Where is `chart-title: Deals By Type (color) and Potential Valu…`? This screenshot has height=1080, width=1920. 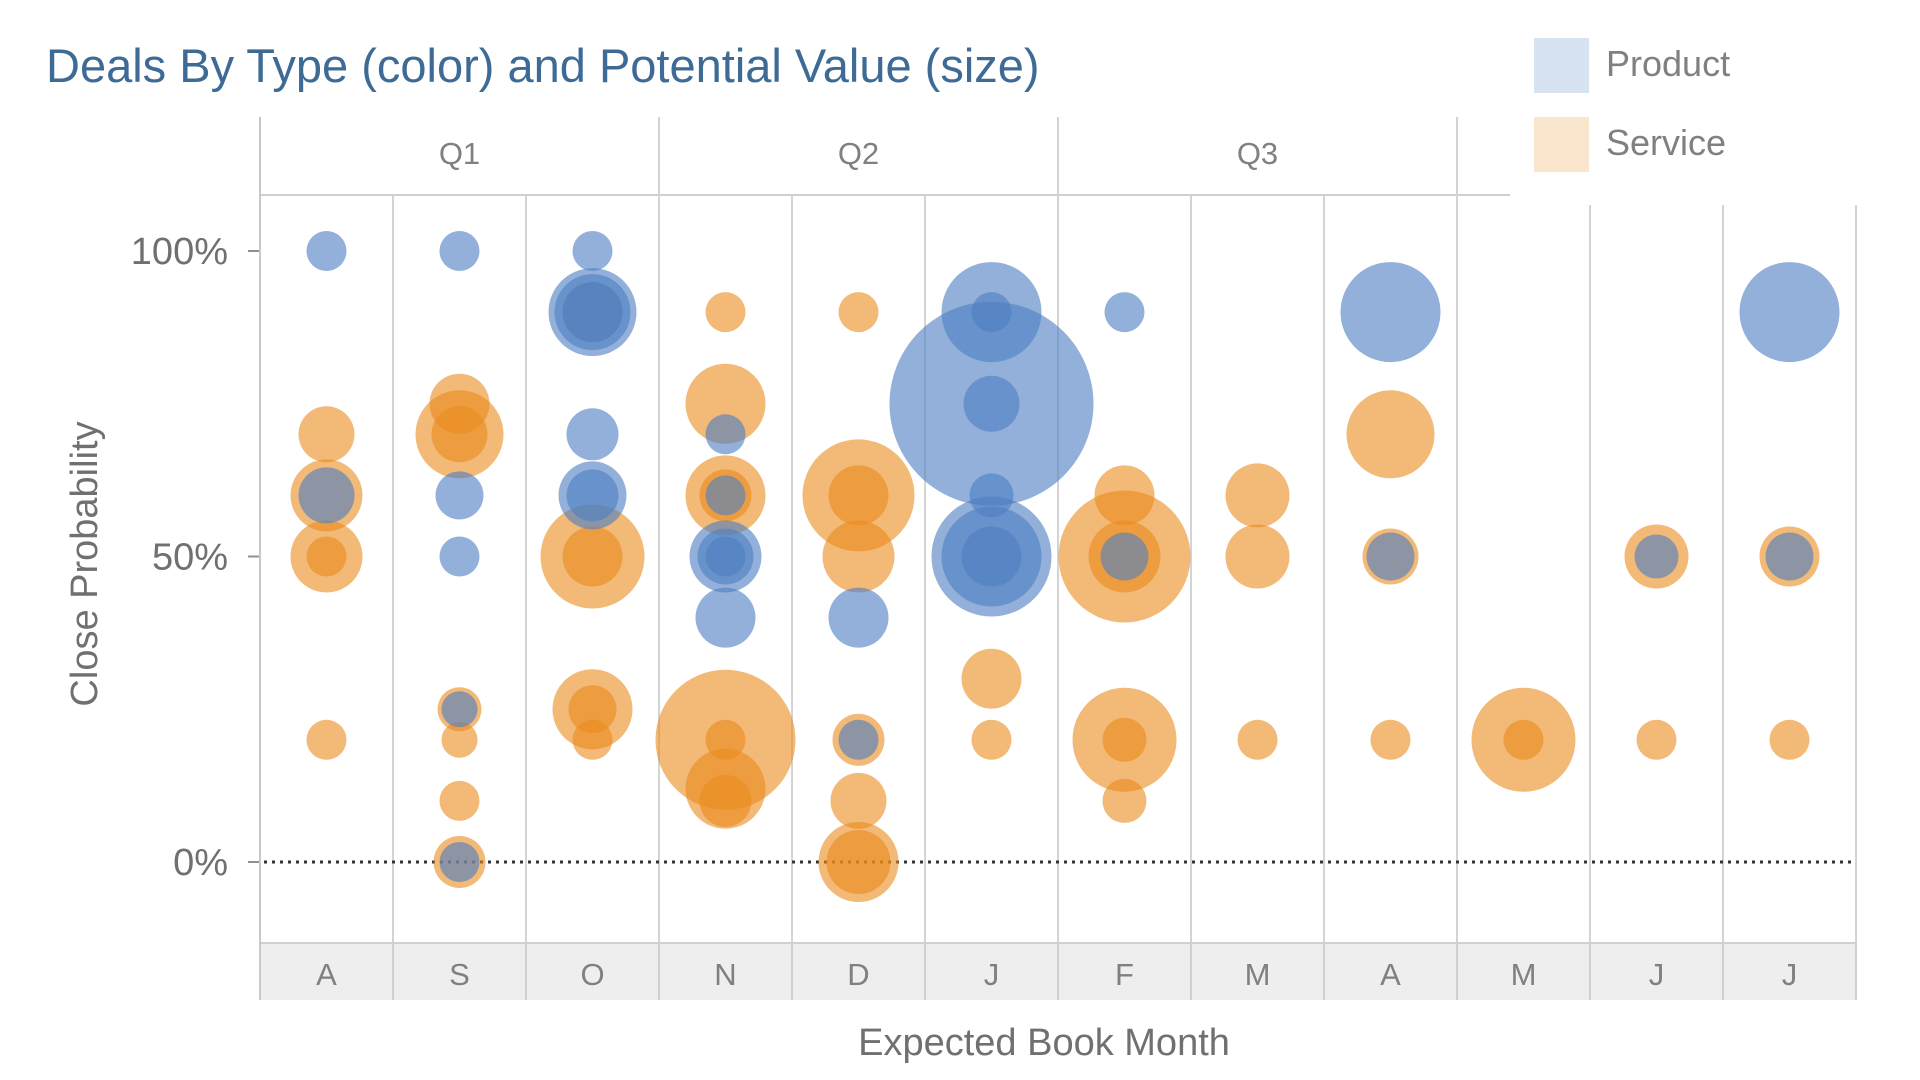
chart-title: Deals By Type (color) and Potential Valu… is located at coordinates (543, 65).